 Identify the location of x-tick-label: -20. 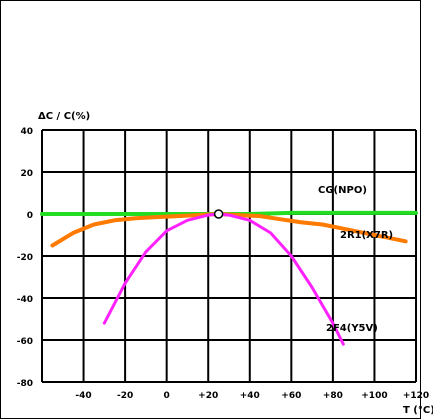
(125, 396).